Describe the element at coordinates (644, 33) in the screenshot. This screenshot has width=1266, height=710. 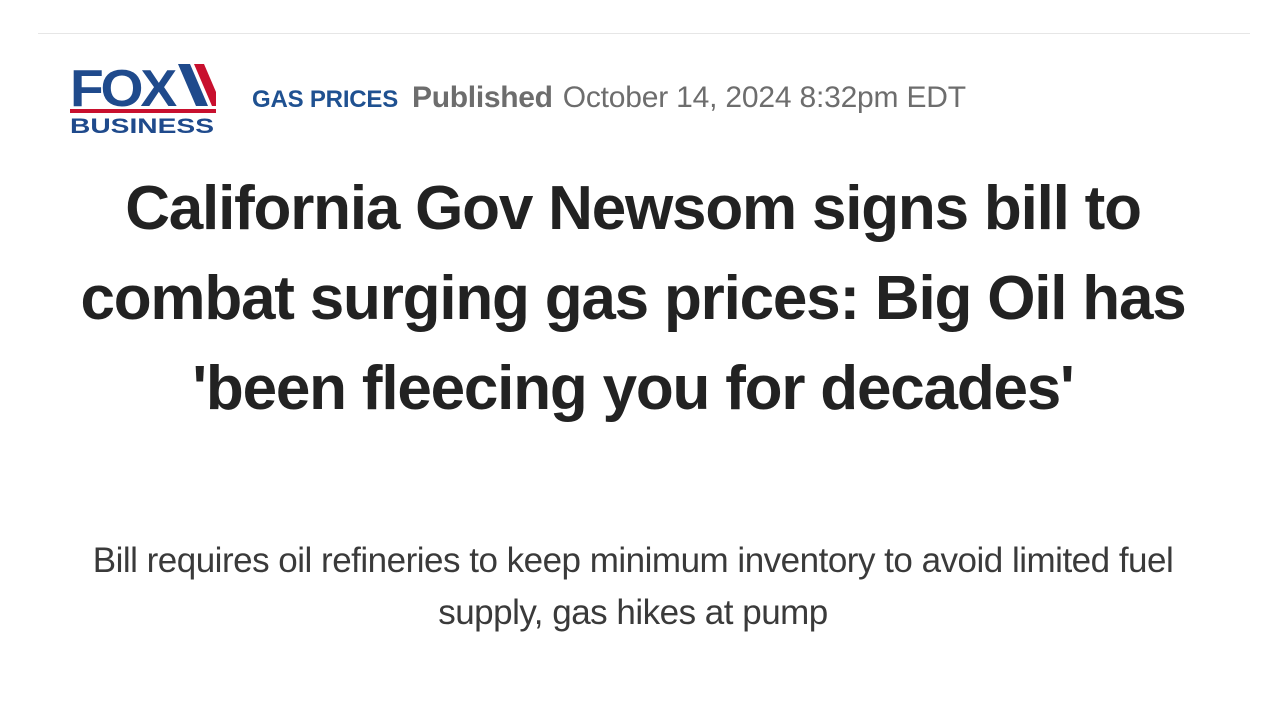
I see `top-divider` at that location.